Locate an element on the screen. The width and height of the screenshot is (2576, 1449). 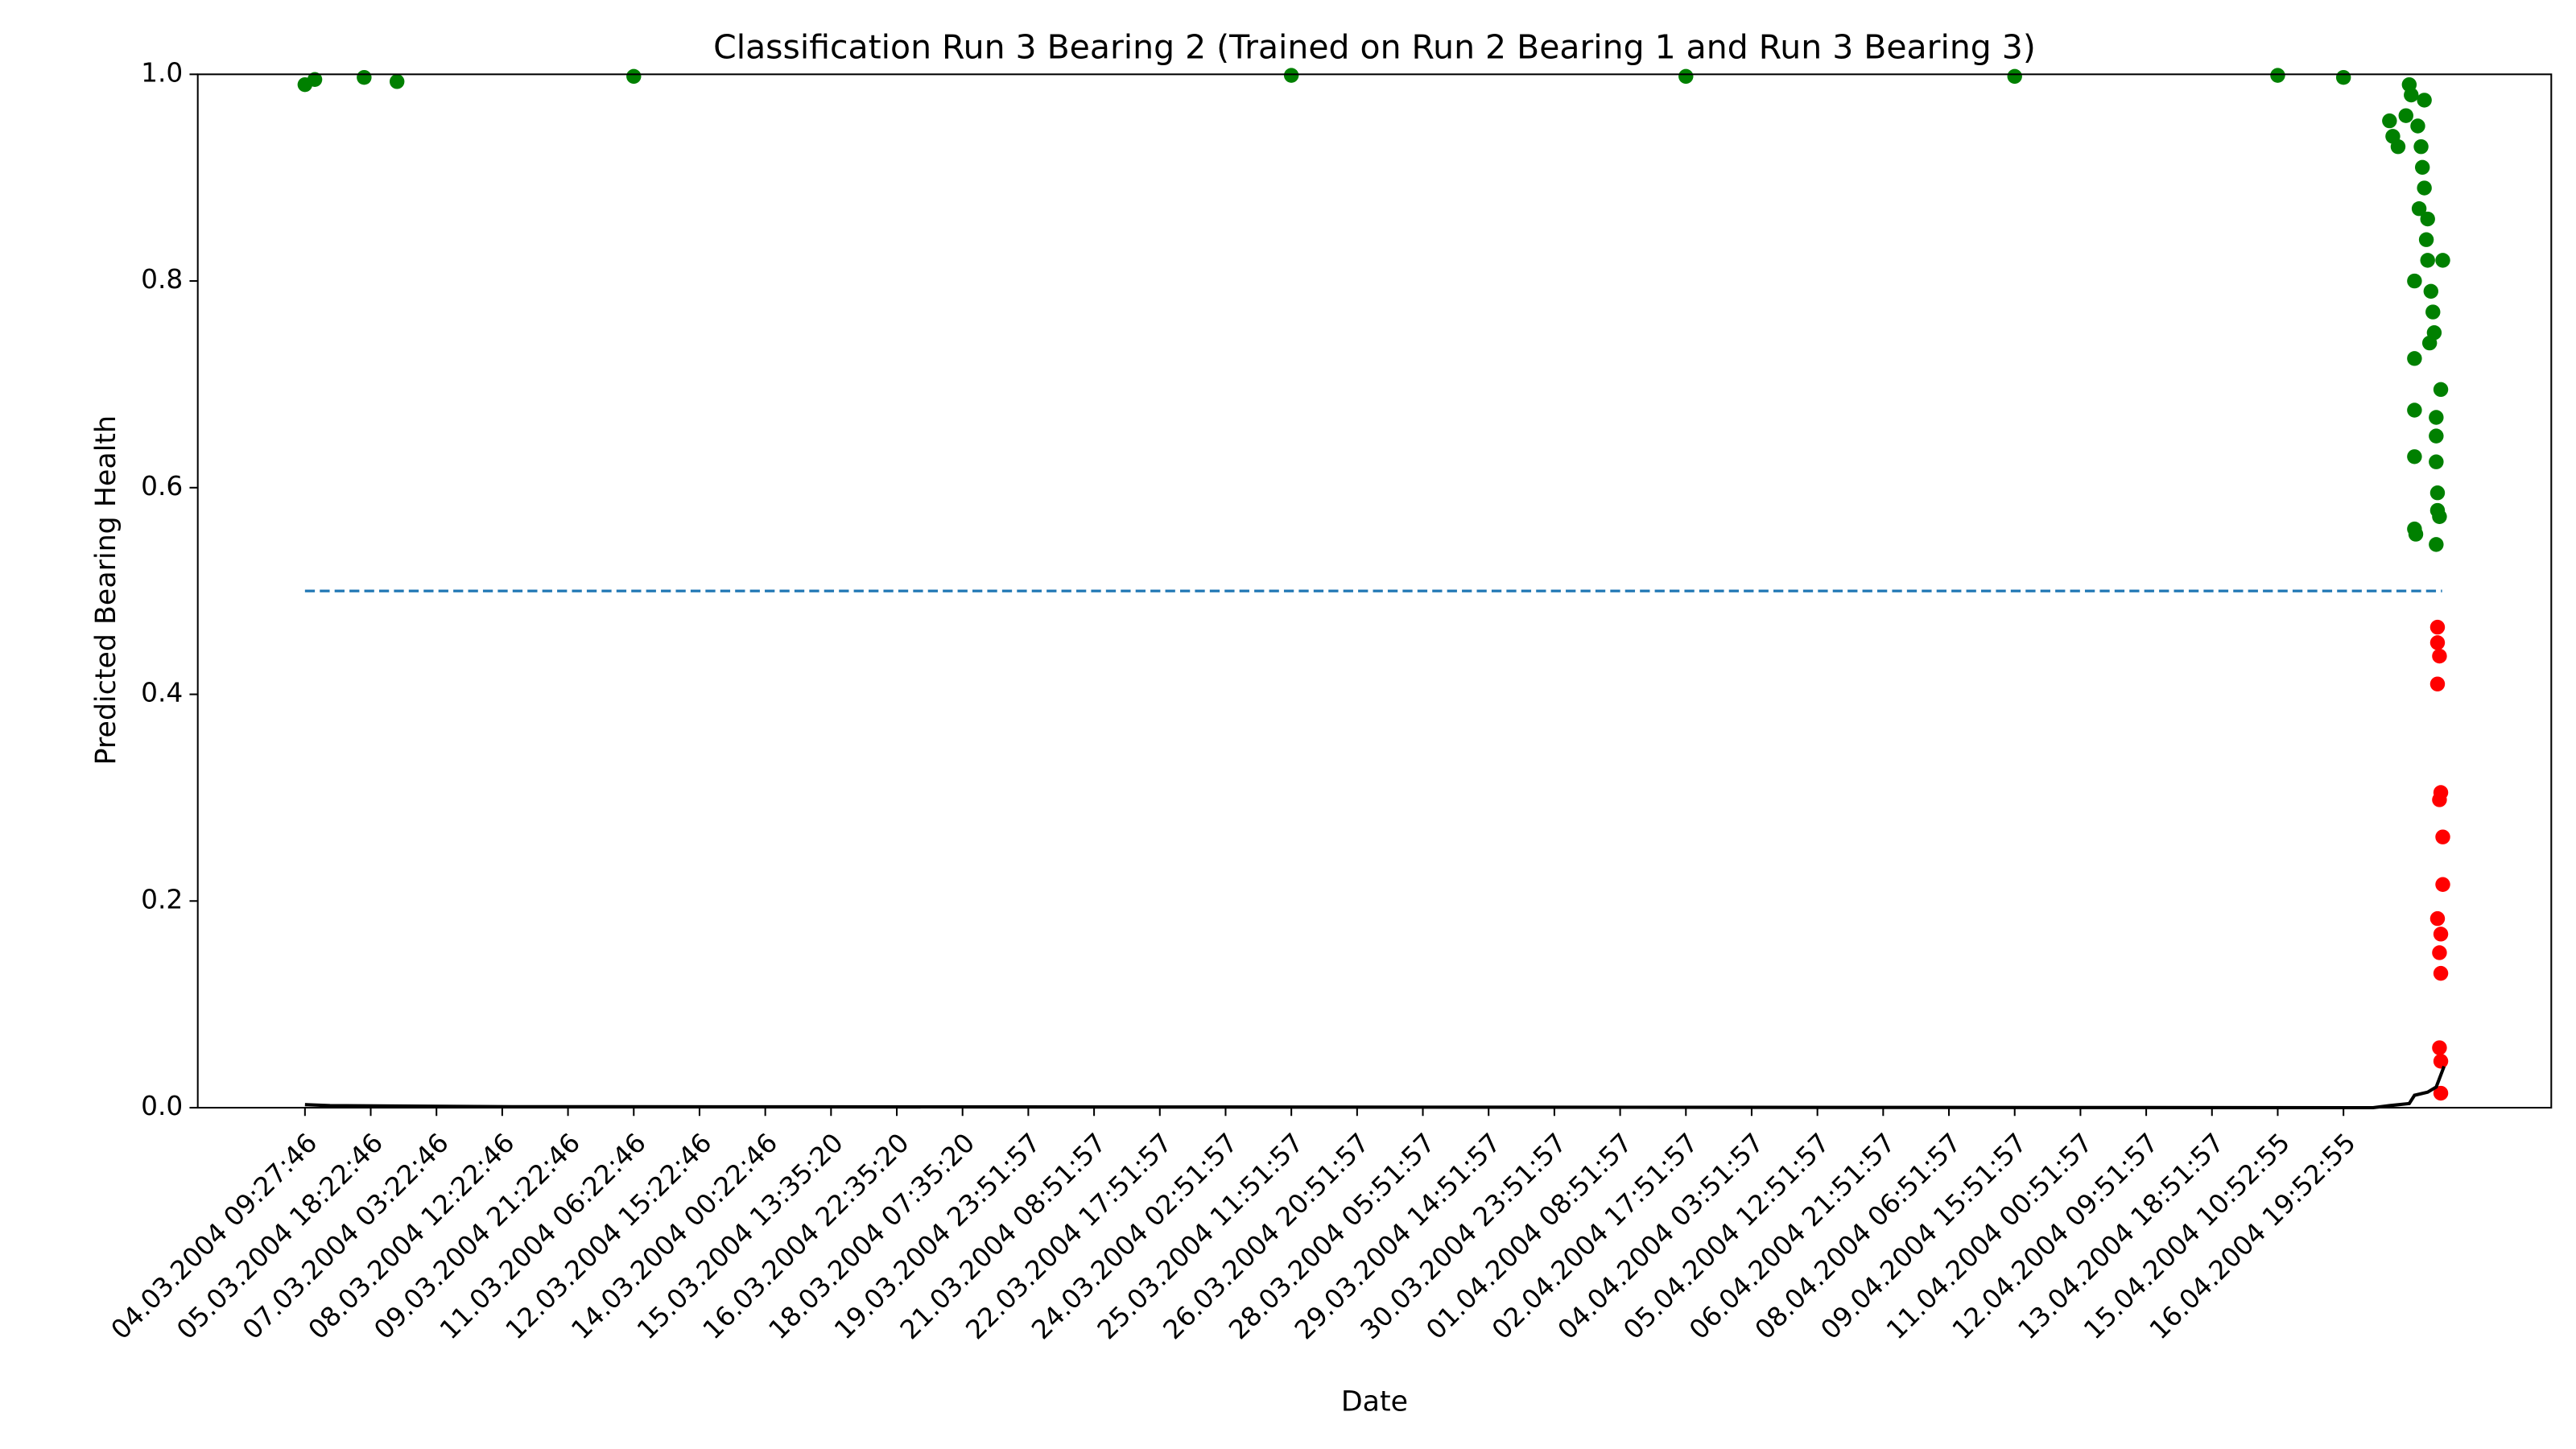
y-axis-label: Predicted Bearing Health is located at coordinates (106, 590).